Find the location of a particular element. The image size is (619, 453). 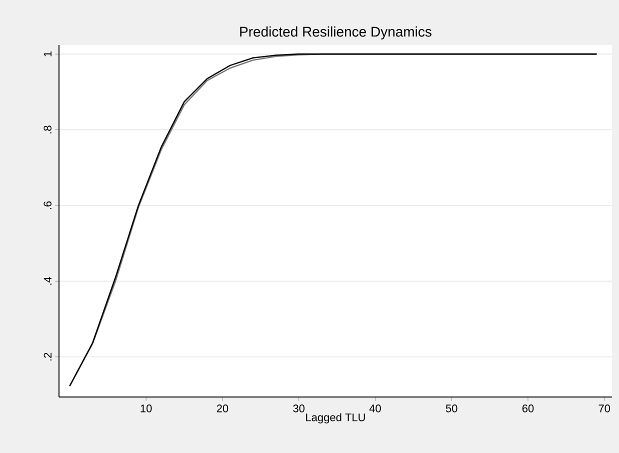

x-tick-label: 20 is located at coordinates (222, 408).